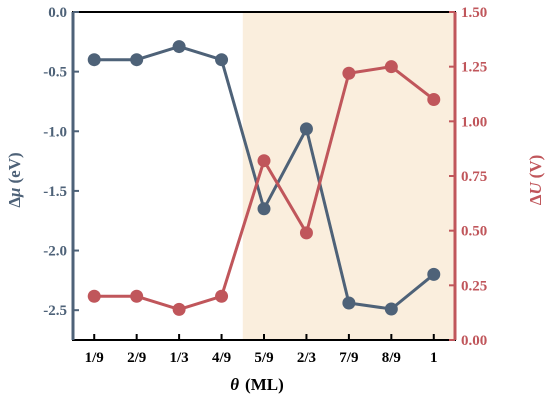 The image size is (550, 403). Describe the element at coordinates (474, 286) in the screenshot. I see `right-tick-label: 0.25` at that location.